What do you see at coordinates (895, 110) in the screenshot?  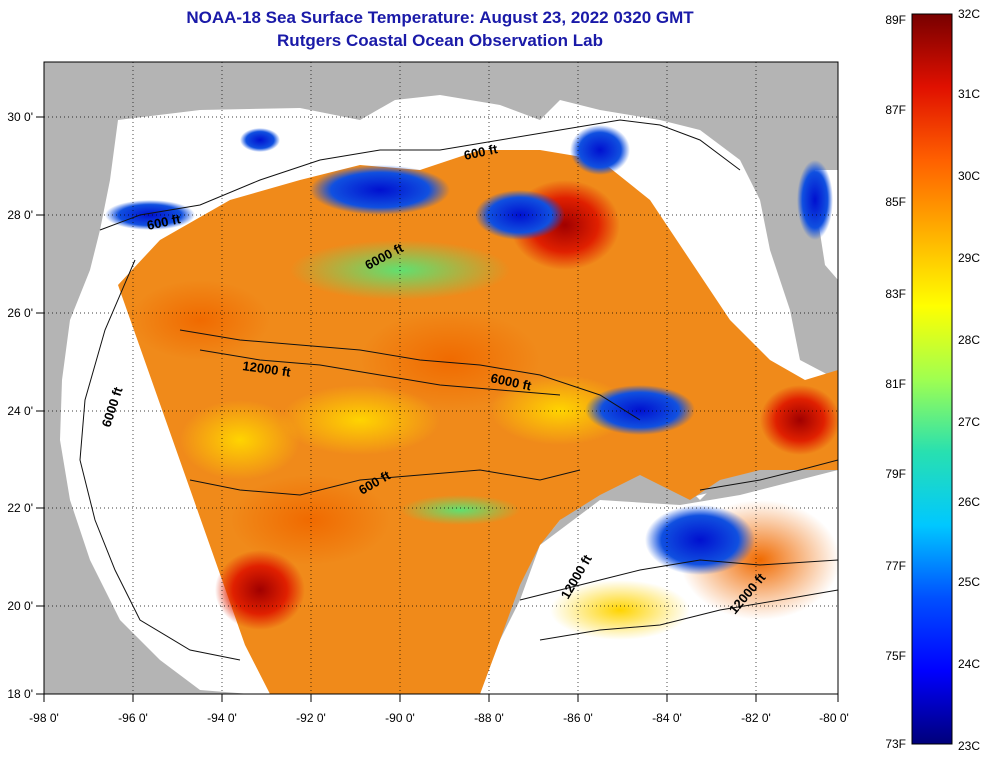 I see `f-label: 87F` at bounding box center [895, 110].